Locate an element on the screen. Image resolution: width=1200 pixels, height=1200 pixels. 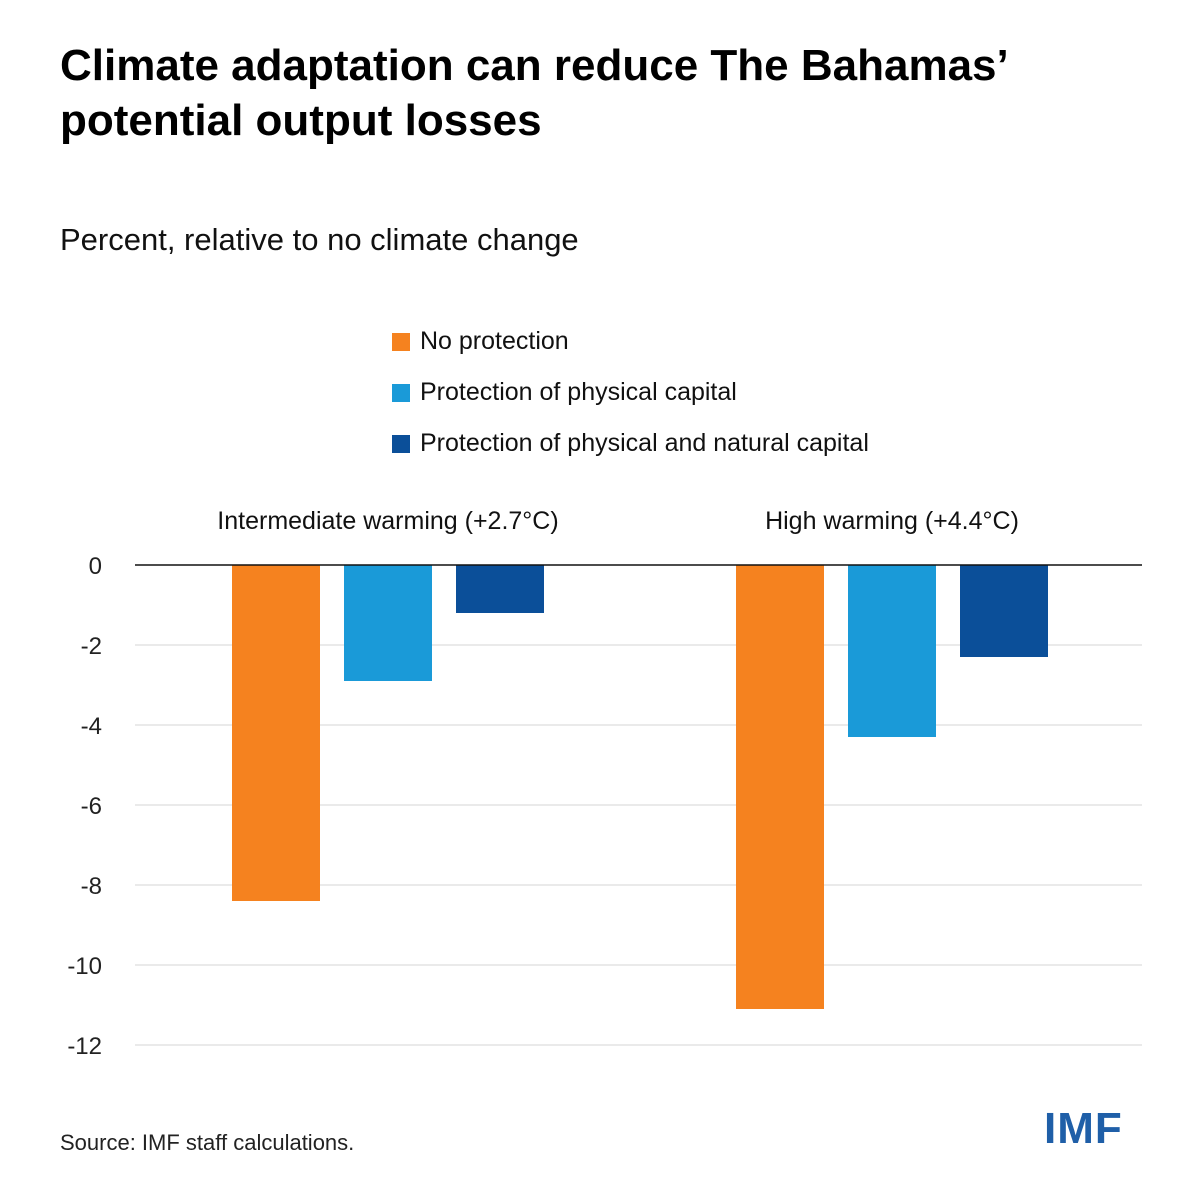
y-tick-label: -10 is located at coordinates (84, 966).